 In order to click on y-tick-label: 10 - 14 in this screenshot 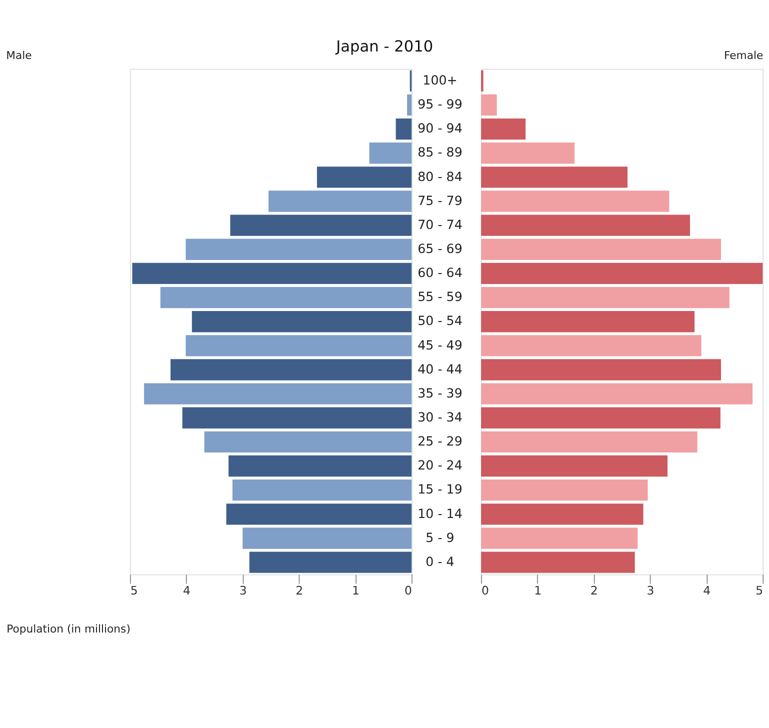, I will do `click(440, 513)`.